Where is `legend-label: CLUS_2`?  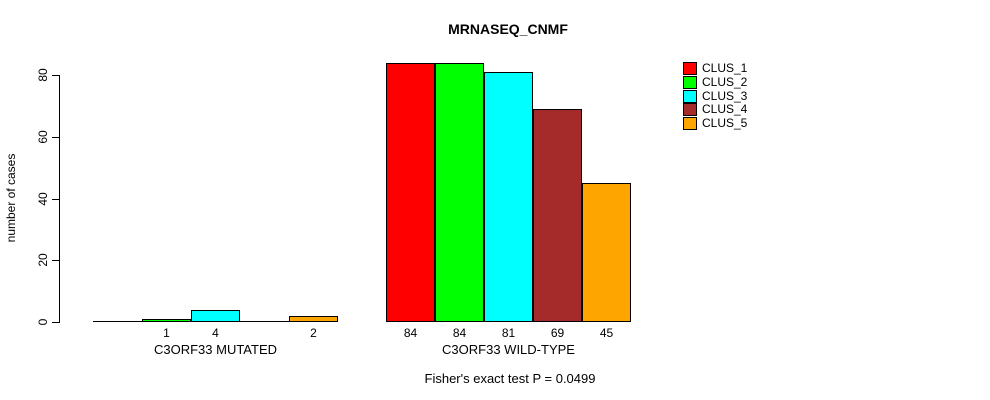 legend-label: CLUS_2 is located at coordinates (725, 81).